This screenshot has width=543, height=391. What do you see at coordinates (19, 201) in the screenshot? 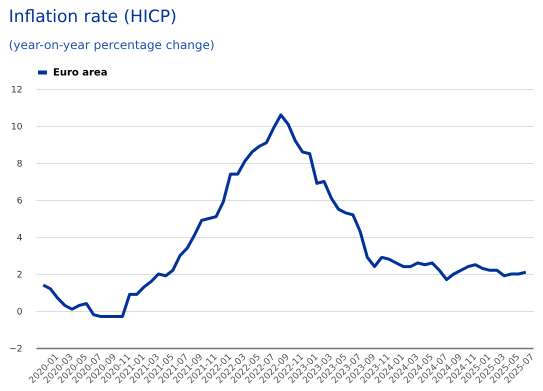
I see `y-tick-label: 6` at bounding box center [19, 201].